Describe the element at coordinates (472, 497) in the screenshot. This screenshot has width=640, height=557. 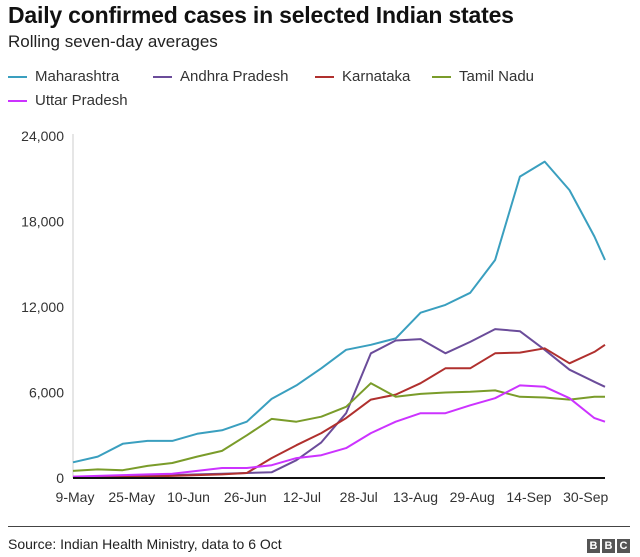
I see `x-tick-label: 29-Aug` at that location.